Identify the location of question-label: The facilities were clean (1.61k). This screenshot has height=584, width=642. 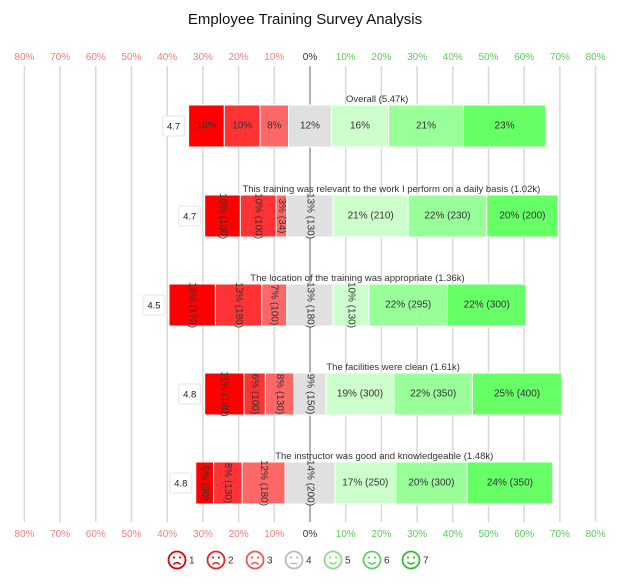
(393, 367).